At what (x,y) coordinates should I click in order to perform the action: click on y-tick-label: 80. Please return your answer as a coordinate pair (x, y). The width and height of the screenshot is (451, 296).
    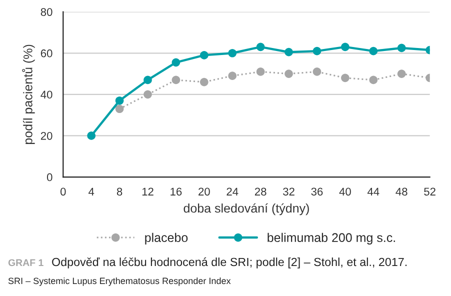
    Looking at the image, I should click on (46, 12).